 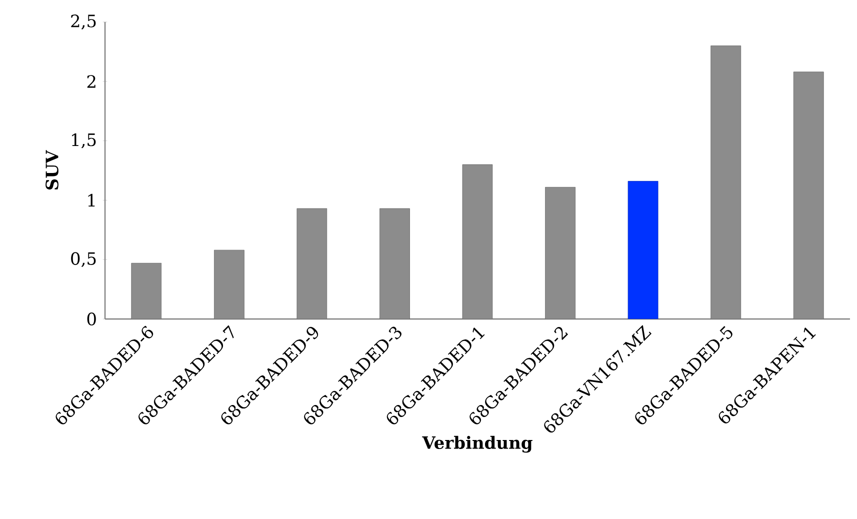 I want to click on y-tick-label: 0, so click(x=91, y=319).